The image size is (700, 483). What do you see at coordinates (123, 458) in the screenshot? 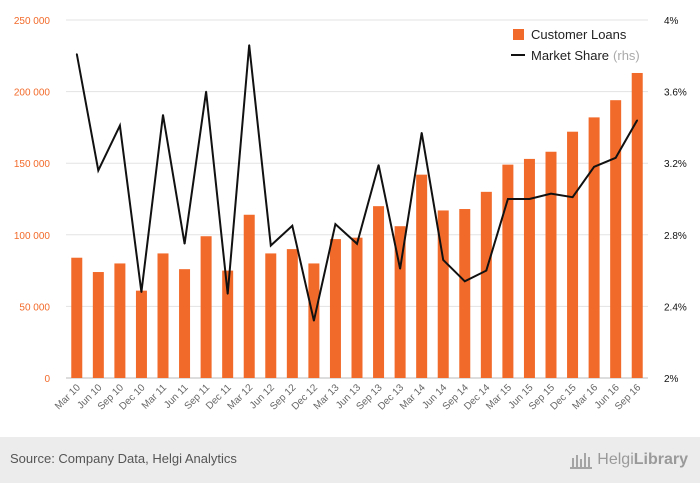
I see `source-note: Source: Company Data, Helgi Analytics` at bounding box center [123, 458].